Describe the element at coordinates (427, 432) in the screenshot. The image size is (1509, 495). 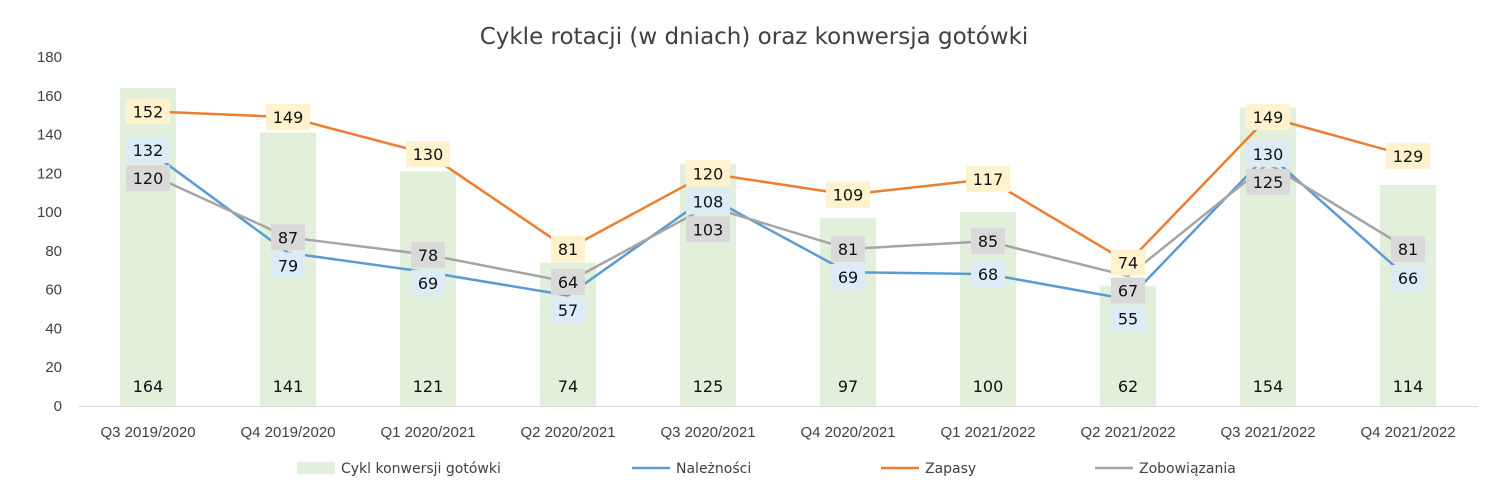
I see `x-tick-label: Q1 2020/2021` at that location.